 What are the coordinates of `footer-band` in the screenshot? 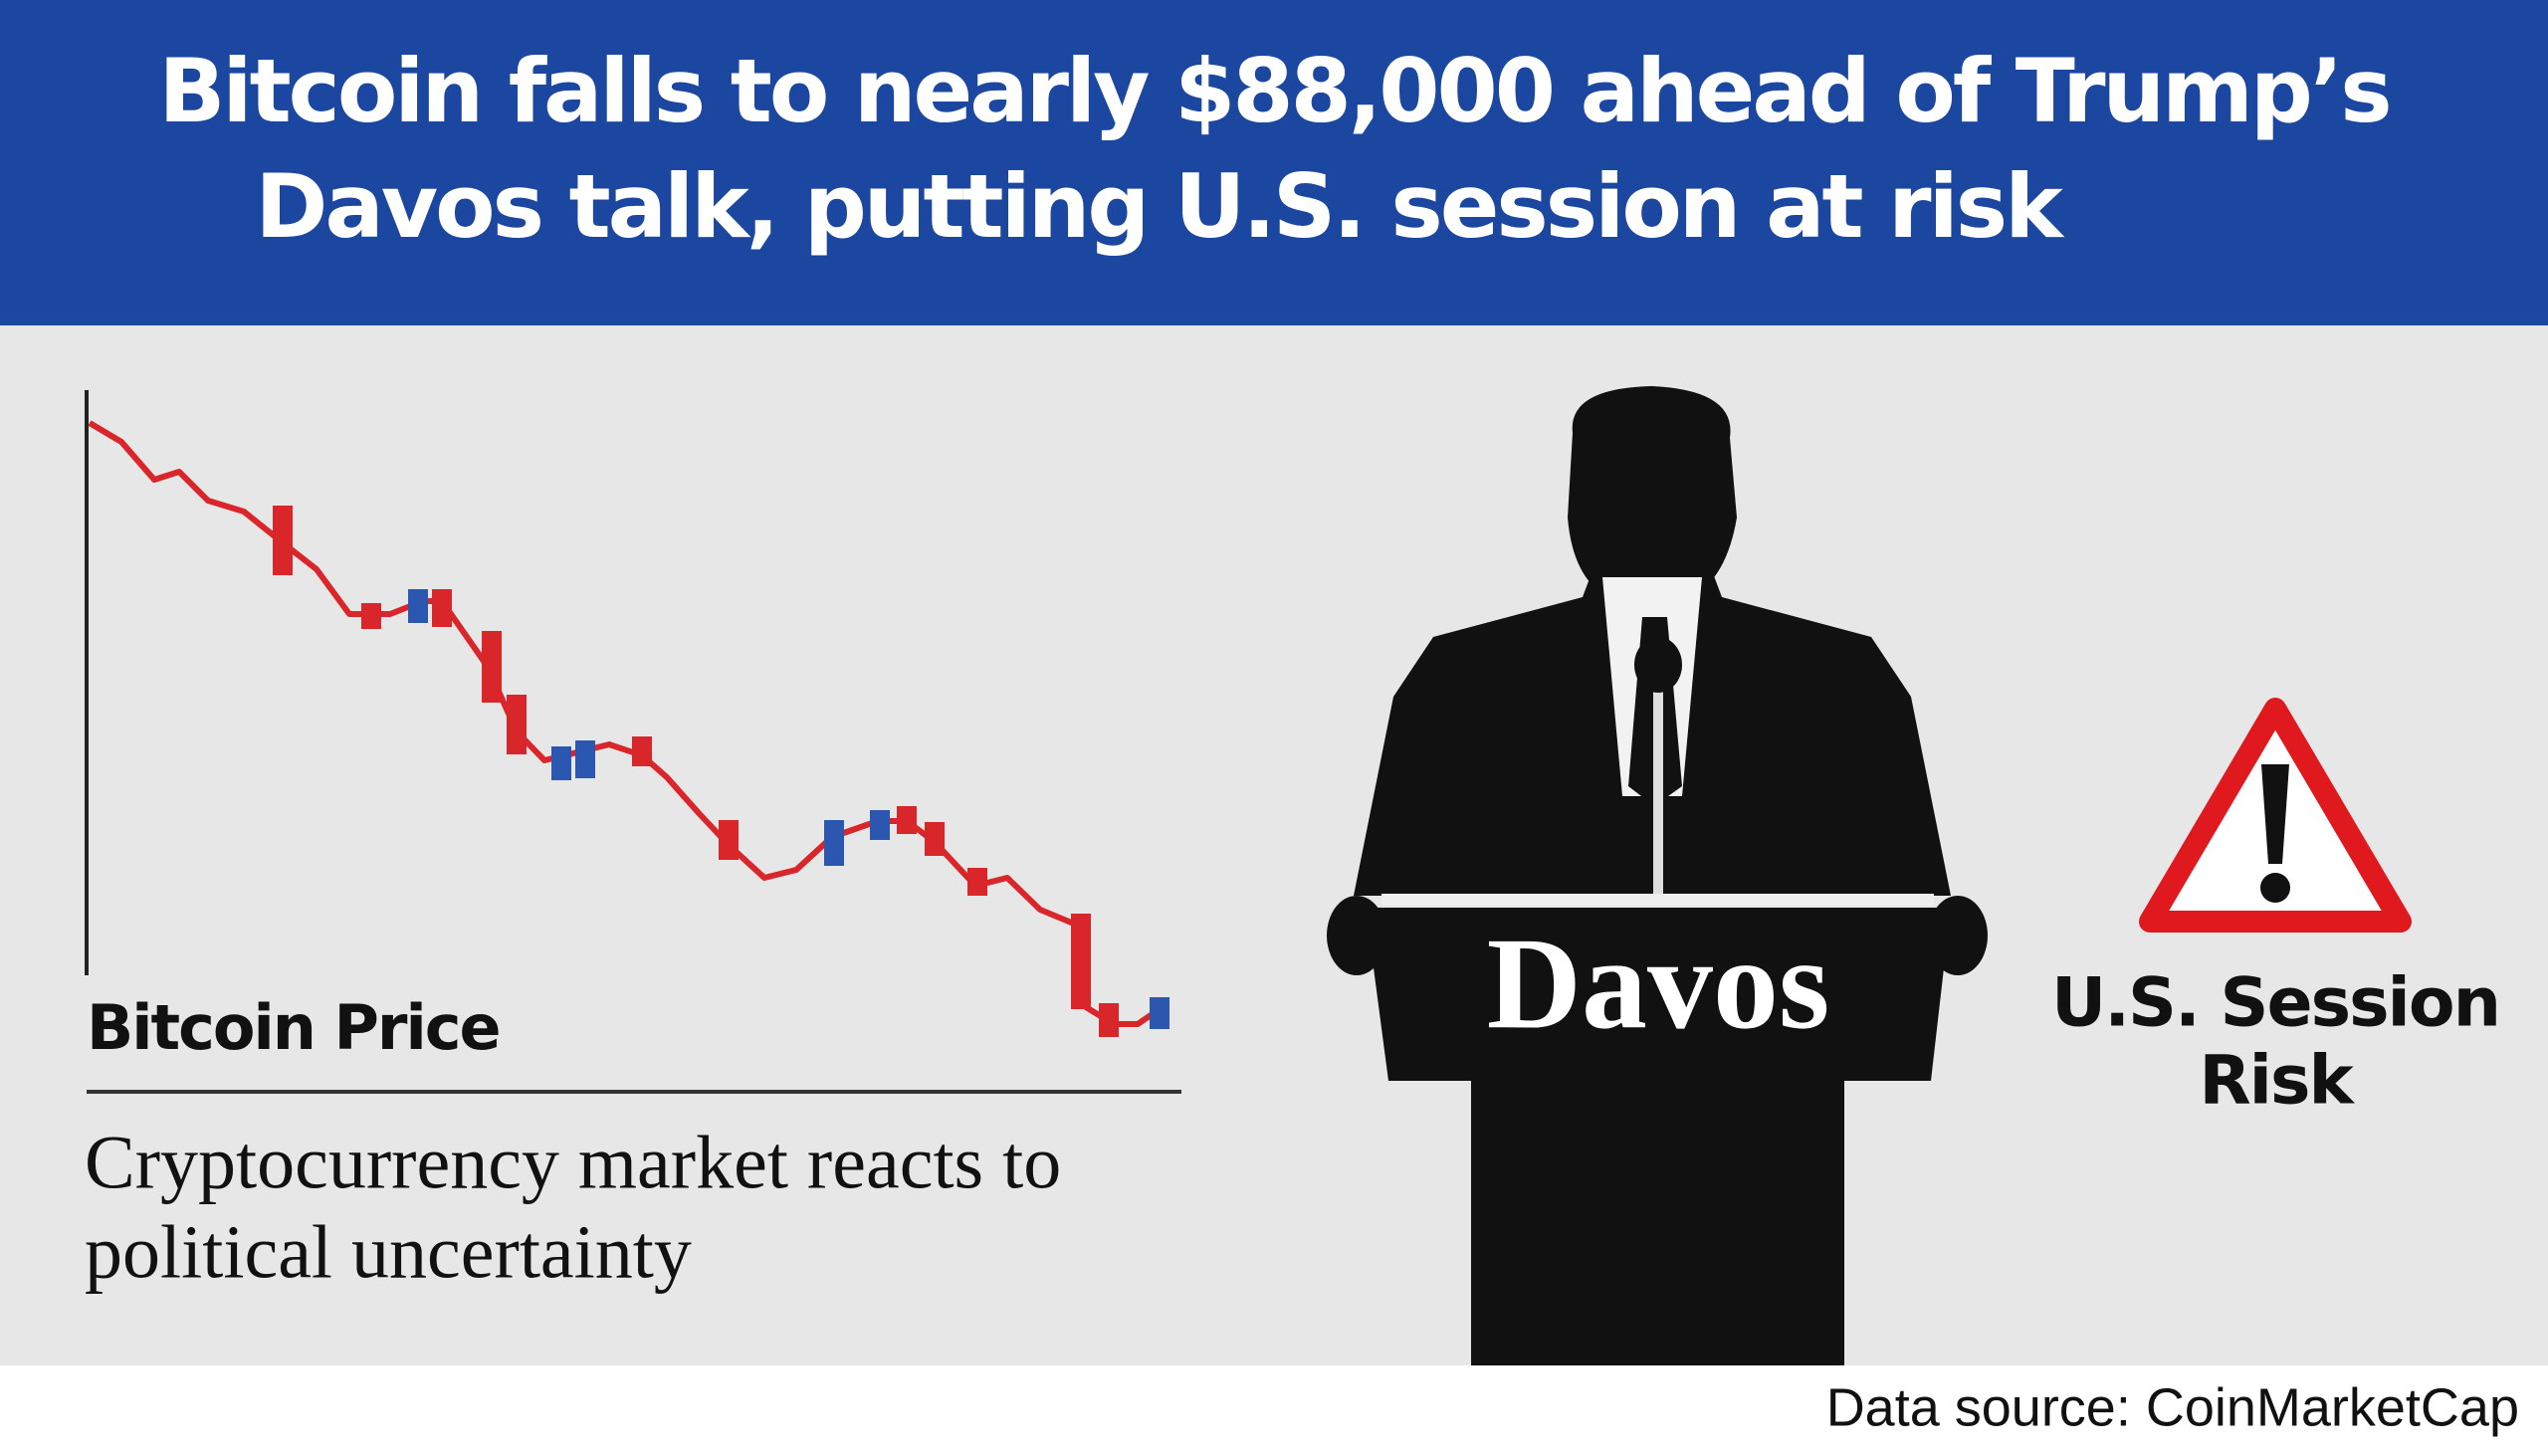 It's located at (1274, 1410).